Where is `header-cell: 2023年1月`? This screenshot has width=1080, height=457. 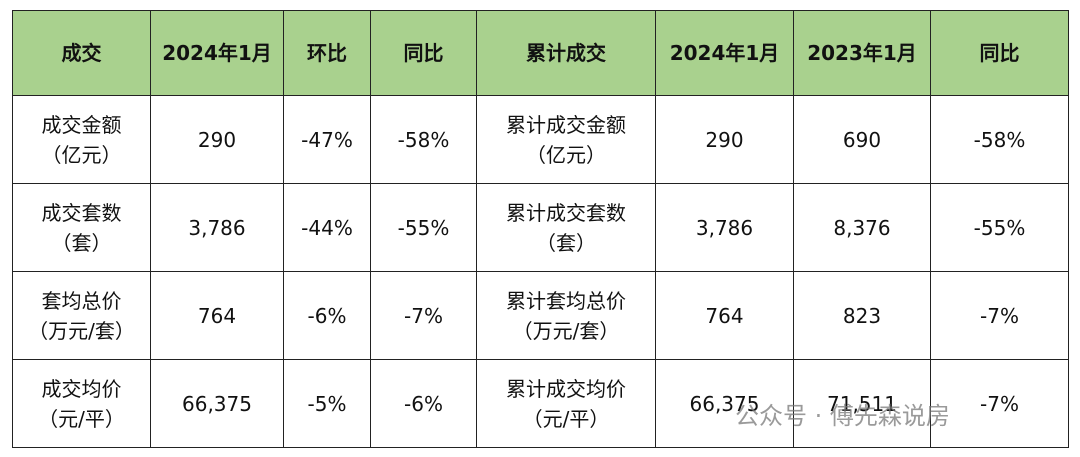
header-cell: 2023年1月 is located at coordinates (862, 53).